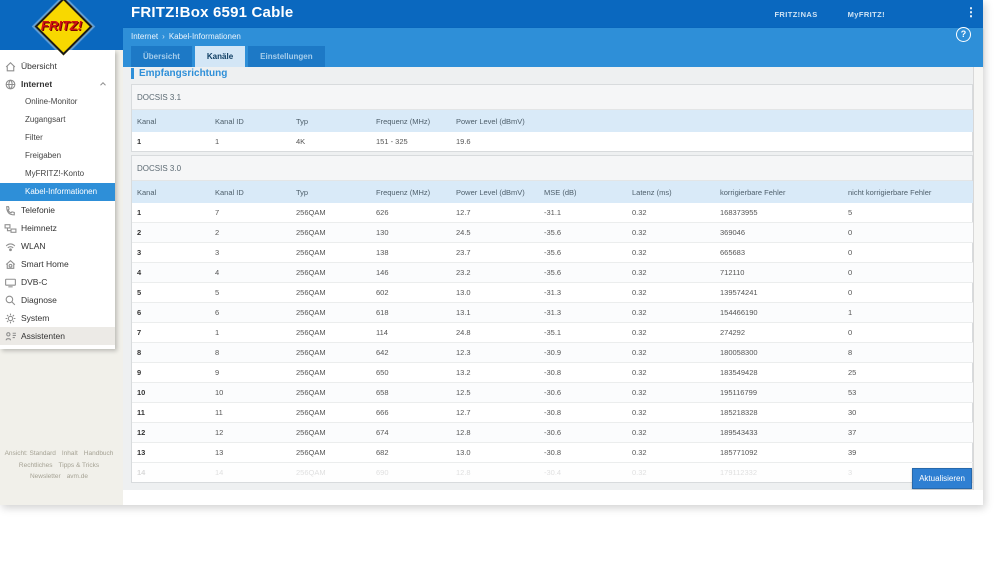 The height and width of the screenshot is (562, 999). I want to click on column-header: nicht korrigierbare Fehler, so click(908, 192).